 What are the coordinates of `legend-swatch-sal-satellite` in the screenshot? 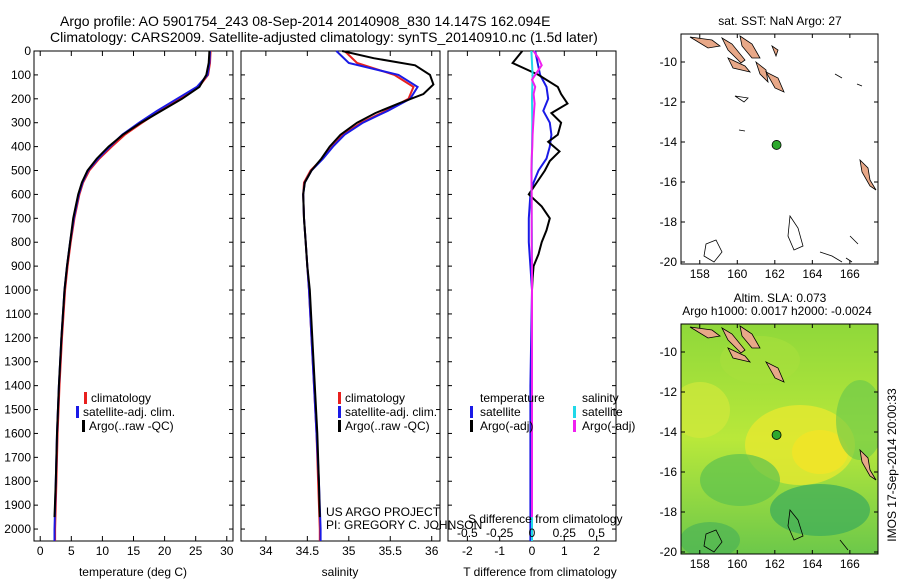 It's located at (574, 412).